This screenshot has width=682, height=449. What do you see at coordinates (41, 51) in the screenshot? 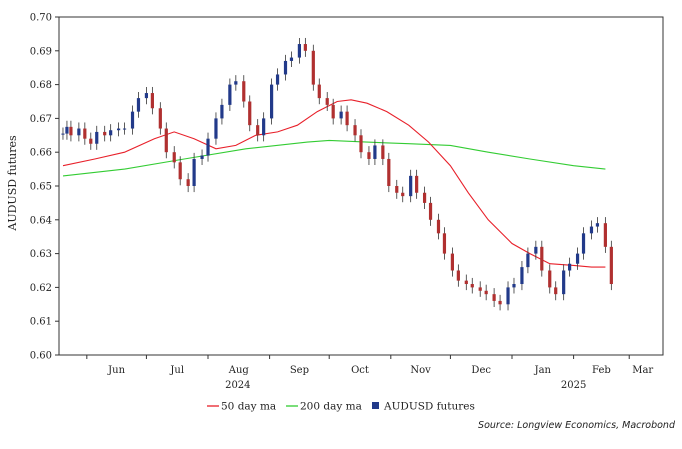
I see `y-tick-label: 0.69` at bounding box center [41, 51].